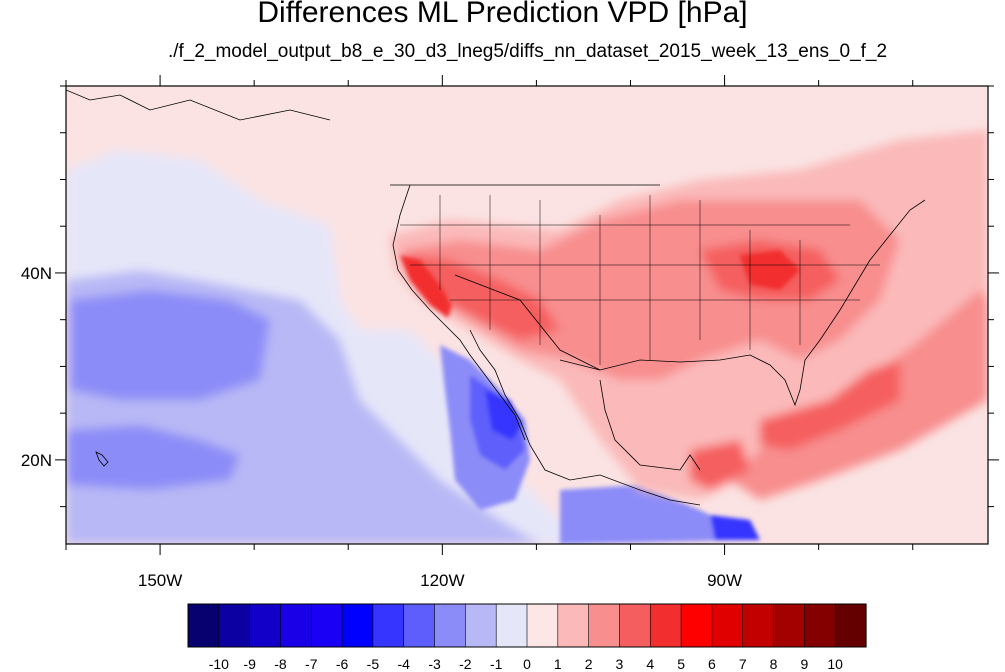 This screenshot has height=672, width=1005. What do you see at coordinates (160, 580) in the screenshot?
I see `lon-tick-label: 150W` at bounding box center [160, 580].